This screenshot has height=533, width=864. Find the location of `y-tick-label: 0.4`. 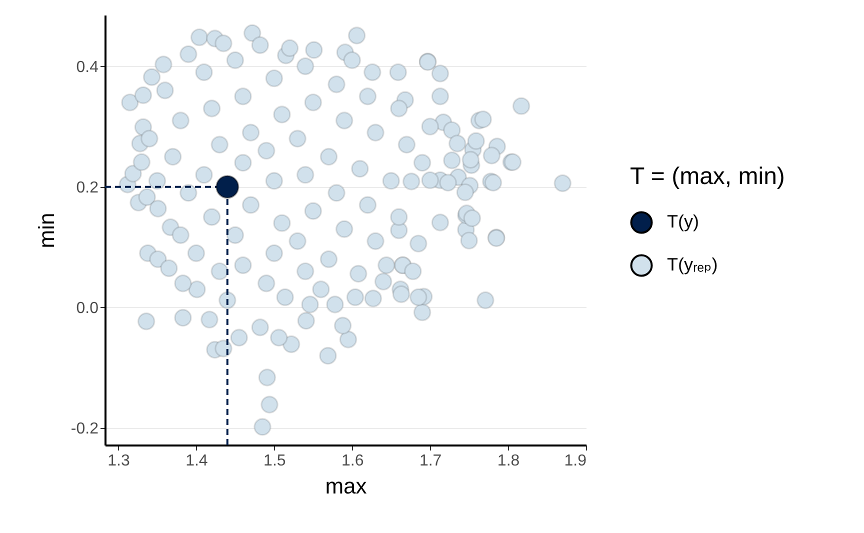

y-tick-label: 0.4 is located at coordinates (87, 67).